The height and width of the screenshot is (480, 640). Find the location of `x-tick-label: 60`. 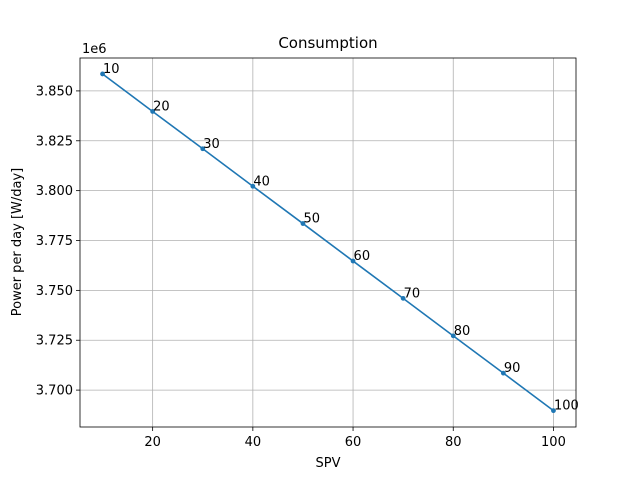

x-tick-label: 60 is located at coordinates (353, 442).